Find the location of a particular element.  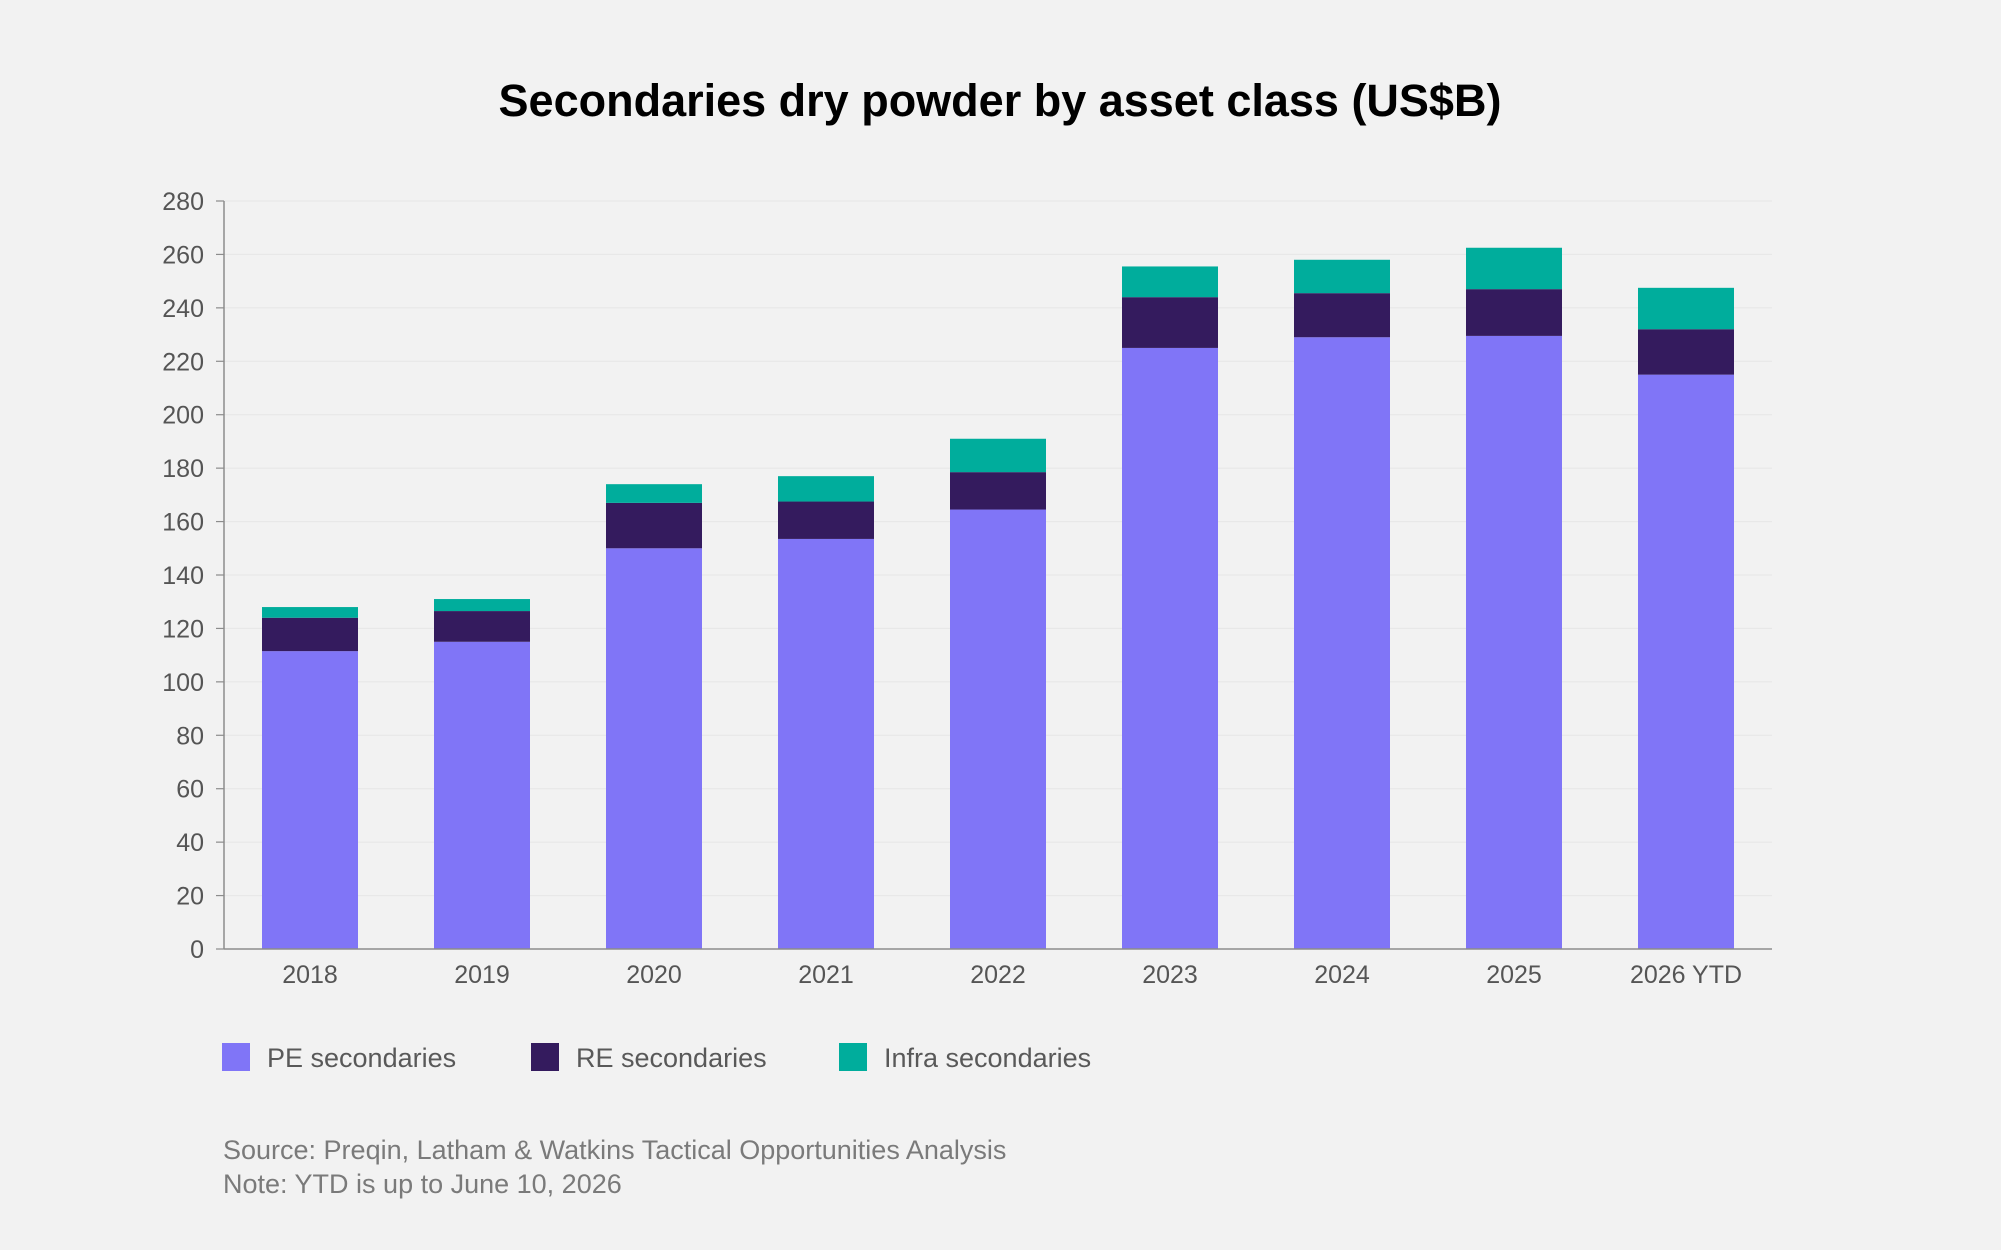

y-tick-label: 220 is located at coordinates (183, 362).